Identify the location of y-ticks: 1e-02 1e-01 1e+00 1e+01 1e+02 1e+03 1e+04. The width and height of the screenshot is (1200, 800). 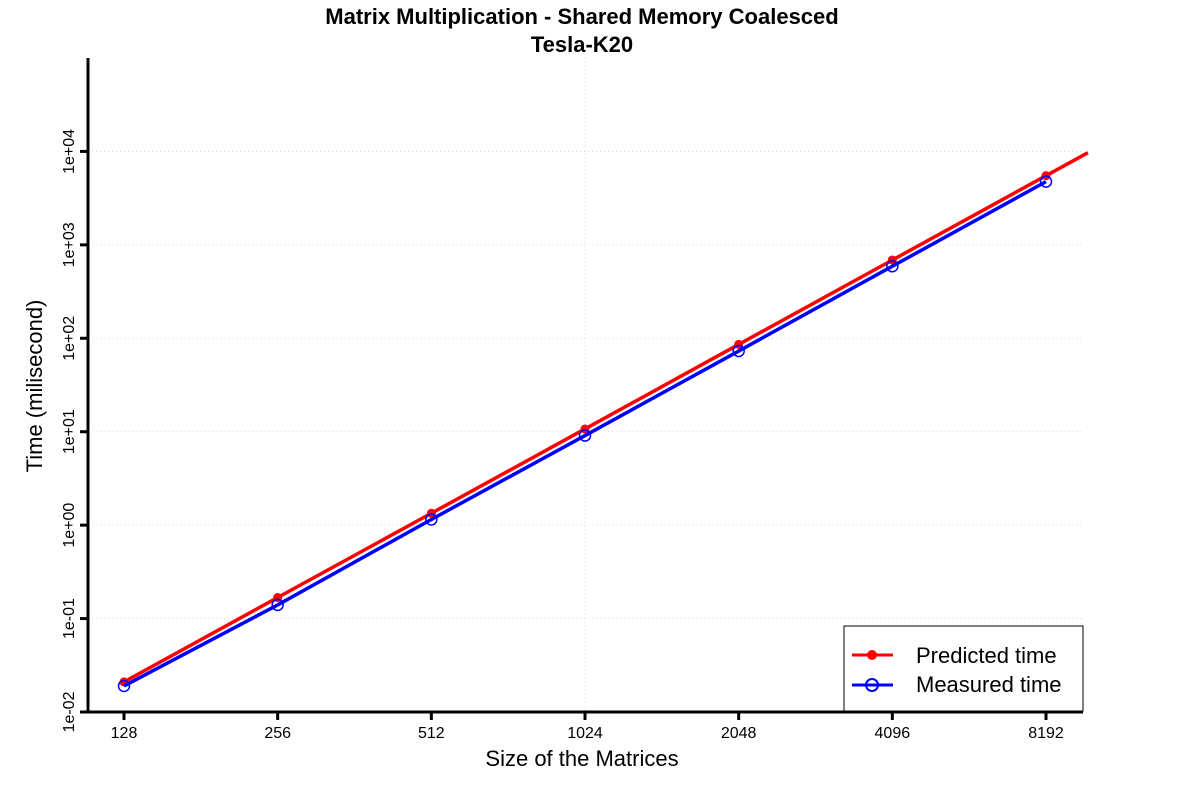
(74, 430).